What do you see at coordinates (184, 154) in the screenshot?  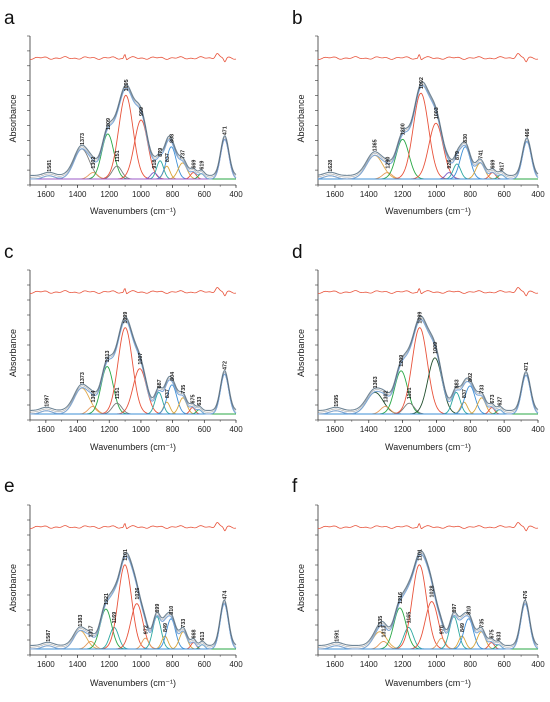 I see `peak-label: 737` at bounding box center [184, 154].